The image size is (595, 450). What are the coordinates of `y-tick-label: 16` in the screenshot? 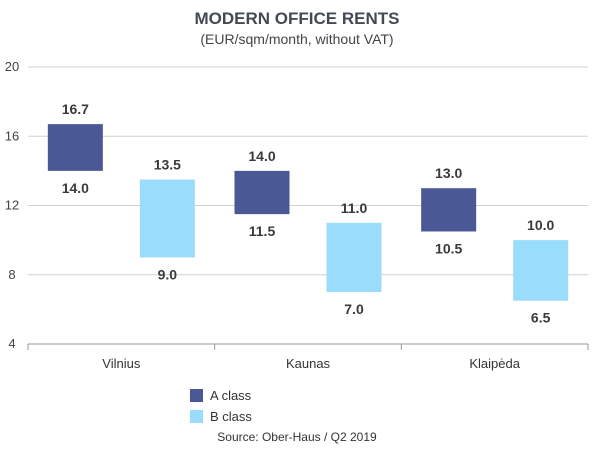 It's located at (12, 135).